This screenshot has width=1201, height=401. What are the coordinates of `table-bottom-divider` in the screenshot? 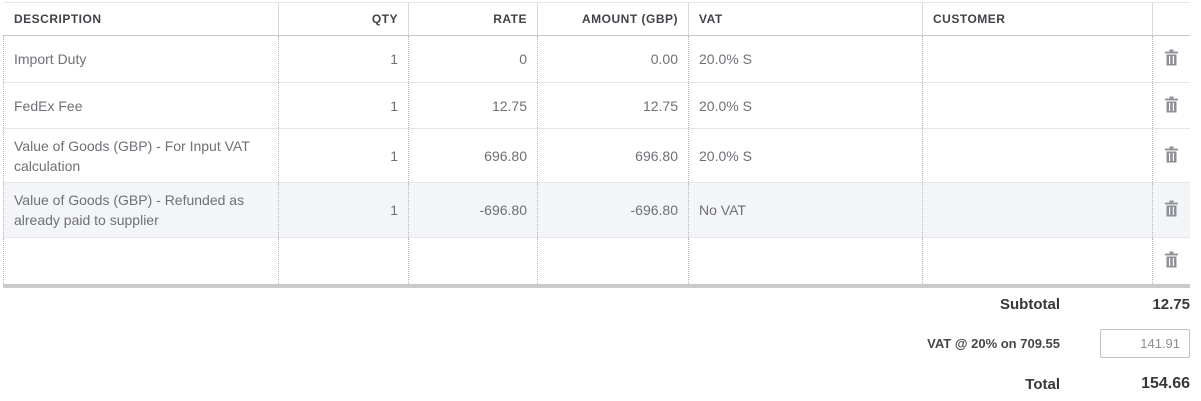 It's located at (596, 286).